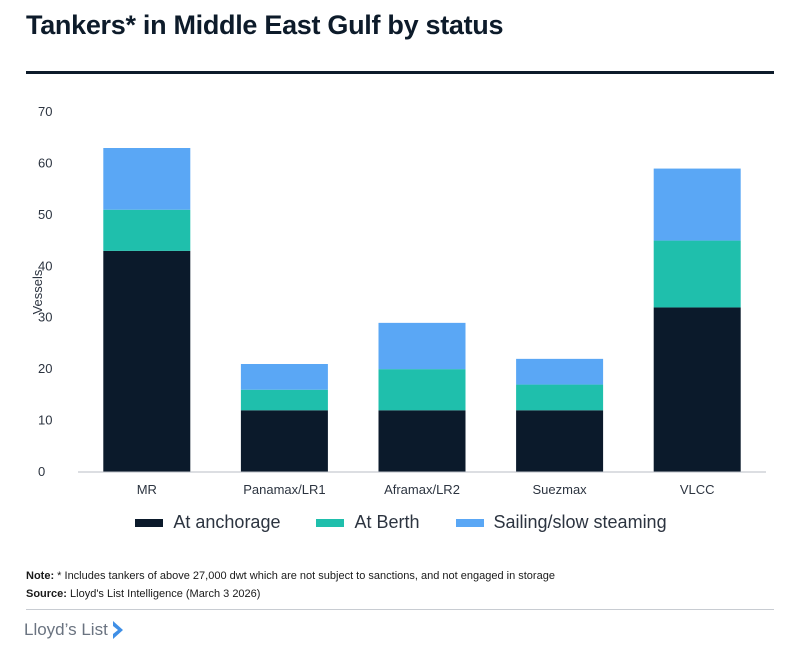  What do you see at coordinates (45, 162) in the screenshot?
I see `y-tick-label: 60` at bounding box center [45, 162].